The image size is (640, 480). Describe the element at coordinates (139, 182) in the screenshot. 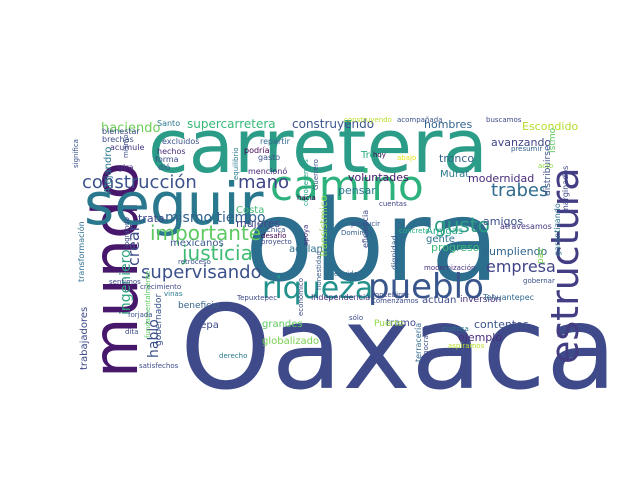

I see `word-construccion: construcción` at that location.